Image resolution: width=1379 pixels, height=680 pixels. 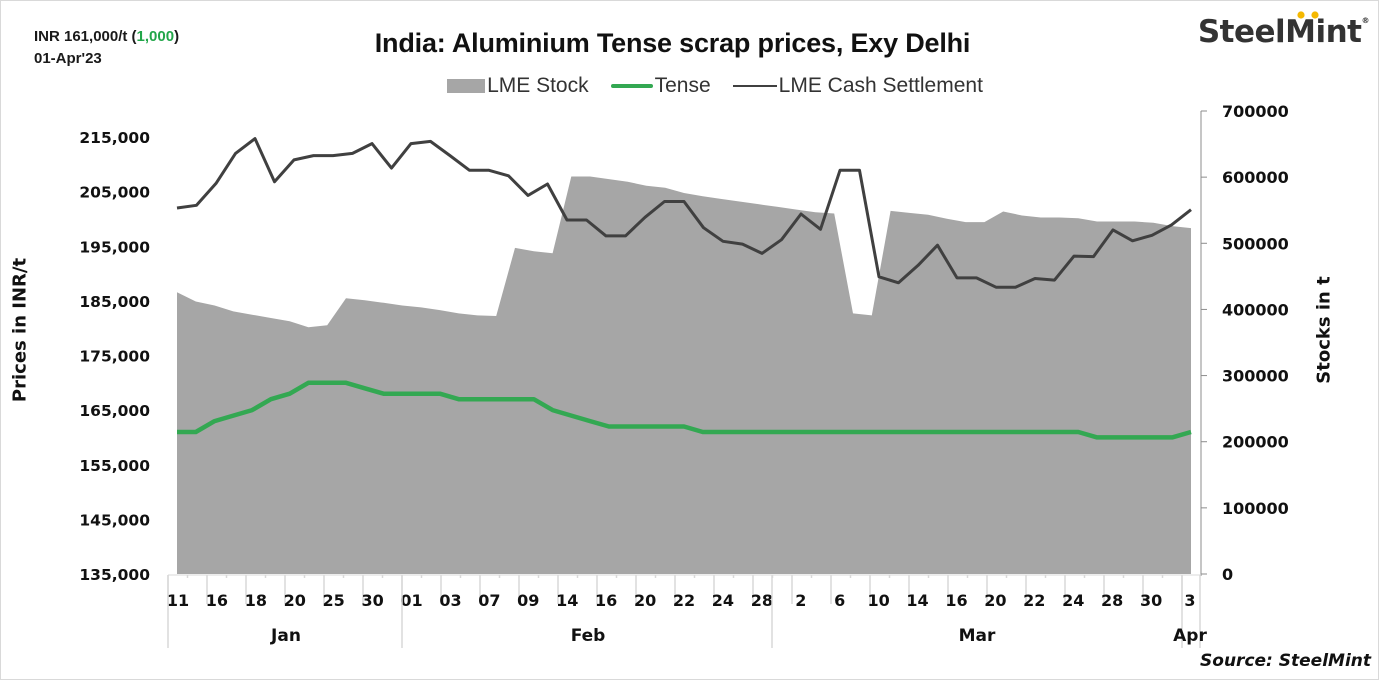 What do you see at coordinates (411, 600) in the screenshot?
I see `x-axis-tick-label: 01` at bounding box center [411, 600].